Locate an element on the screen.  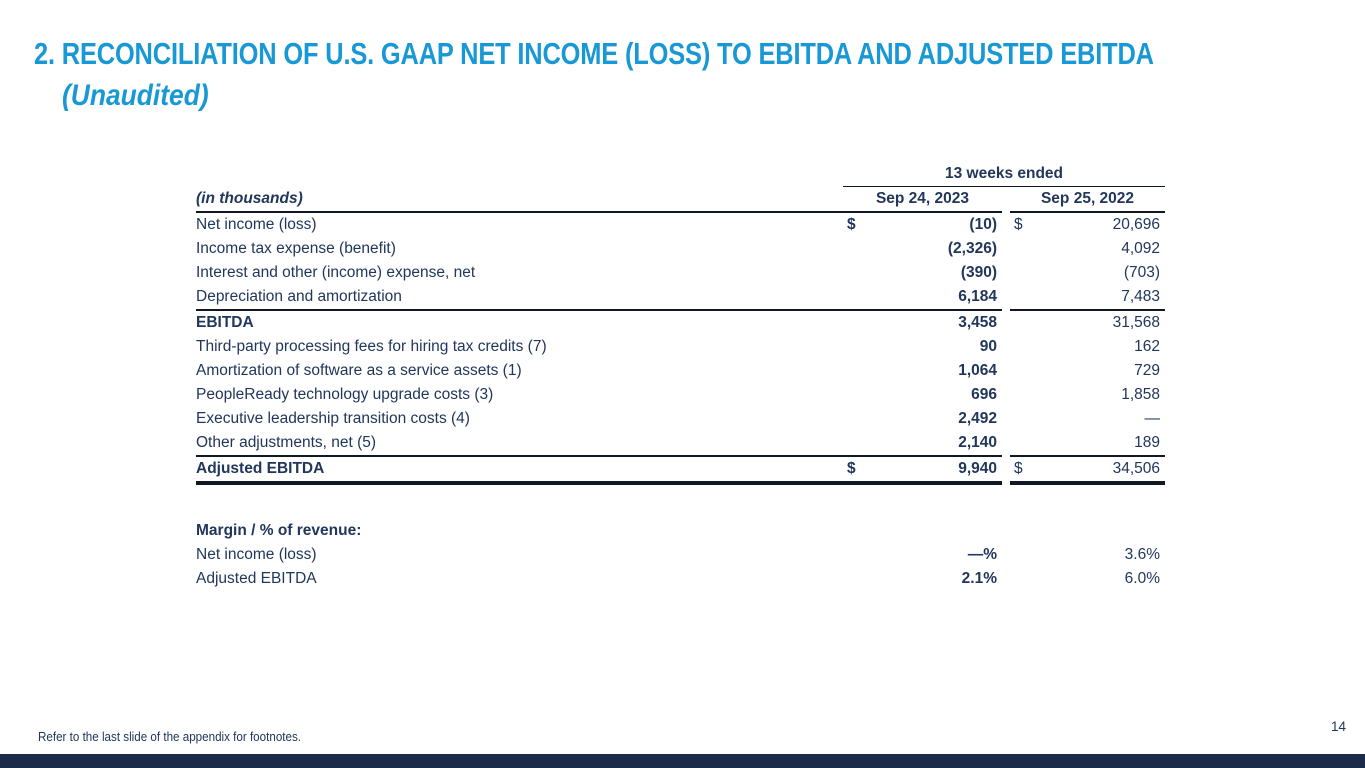
page-subtitle: (Unaudited) is located at coordinates (135, 95).